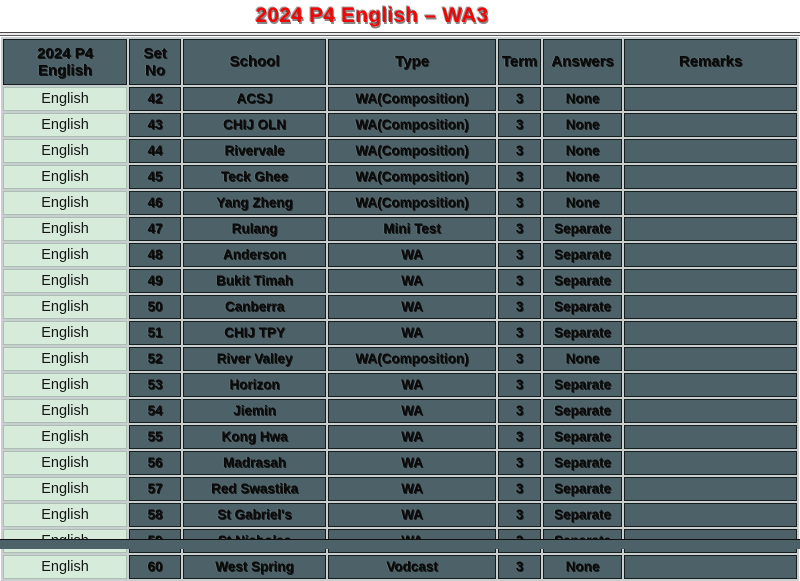 The height and width of the screenshot is (581, 800). Describe the element at coordinates (400, 151) in the screenshot. I see `table-row: English 44 Rivervale WA(Composition) 3 None` at that location.